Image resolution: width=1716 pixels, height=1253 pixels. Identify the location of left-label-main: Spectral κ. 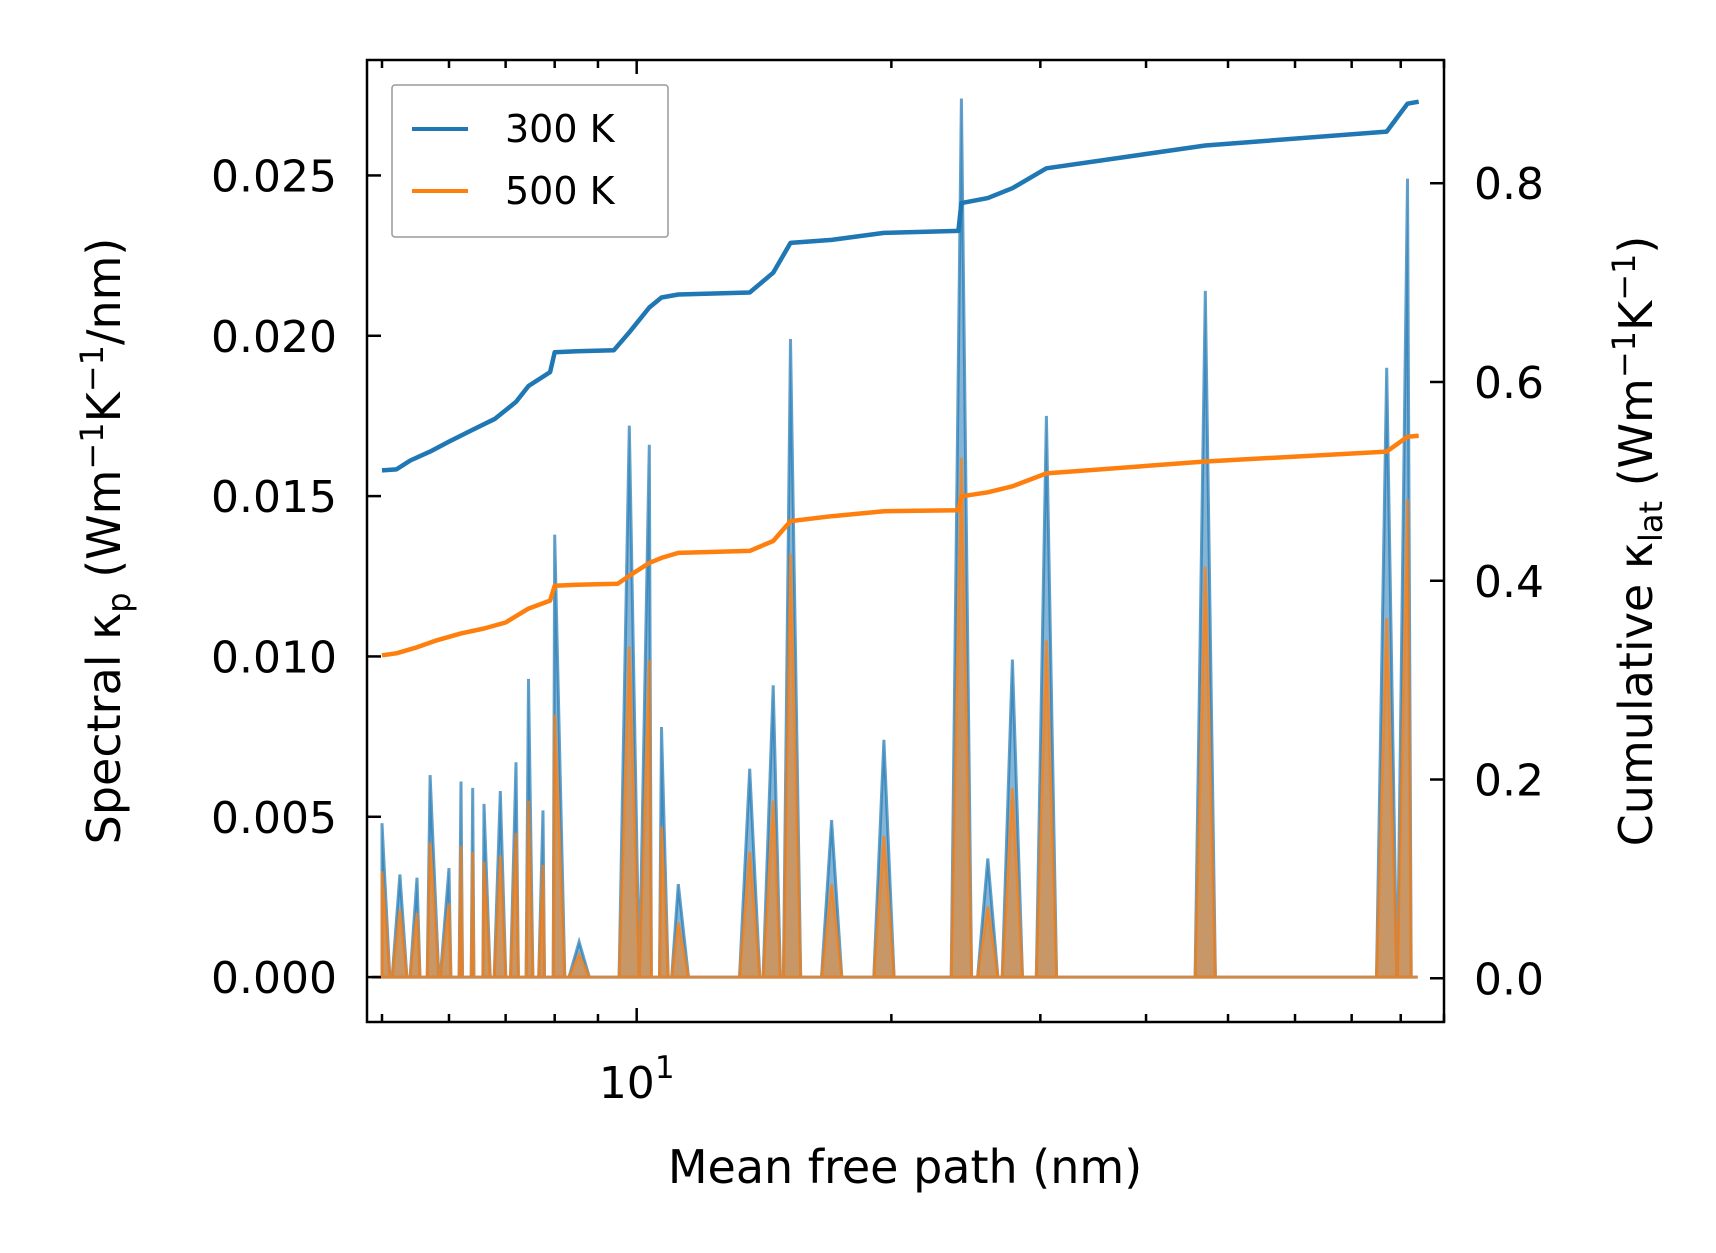
(104, 729).